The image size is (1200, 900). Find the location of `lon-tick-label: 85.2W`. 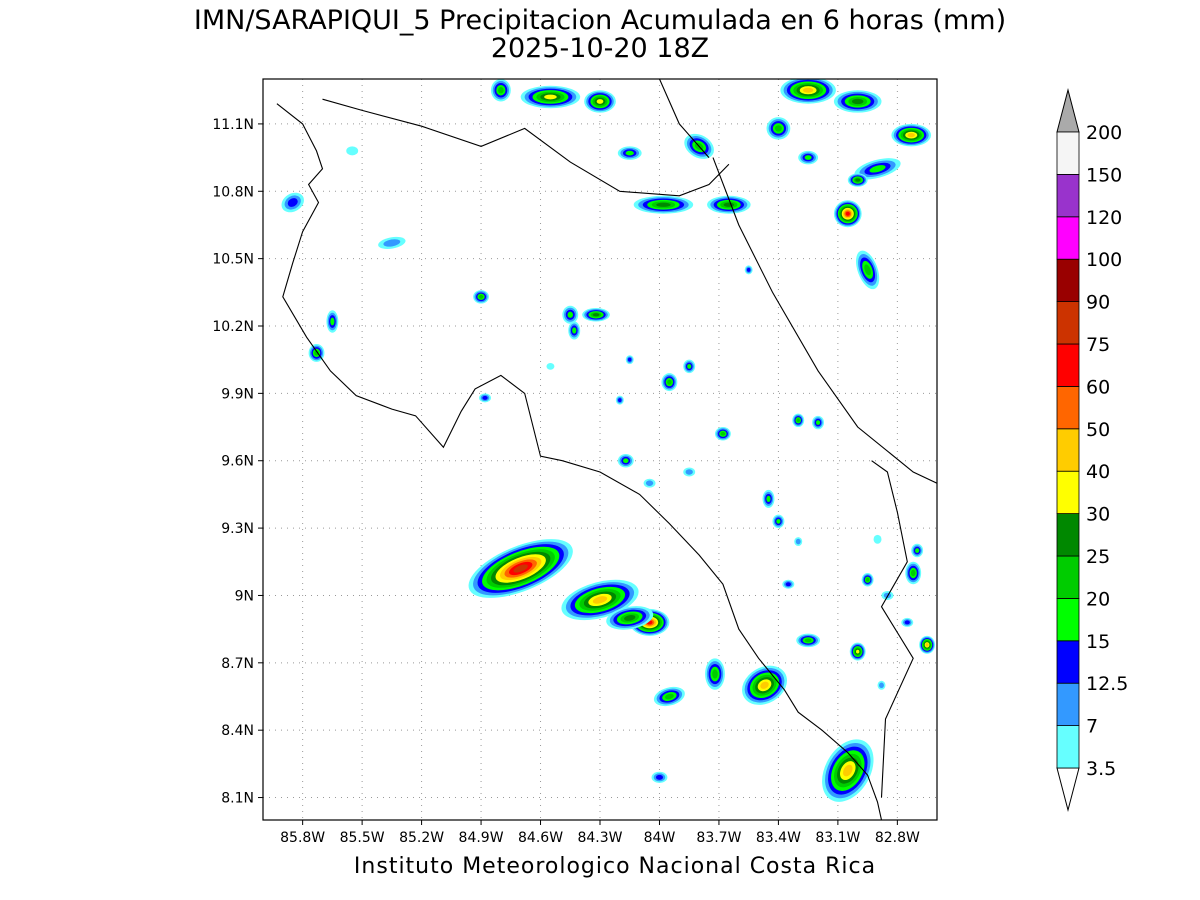

lon-tick-label: 85.2W is located at coordinates (421, 838).